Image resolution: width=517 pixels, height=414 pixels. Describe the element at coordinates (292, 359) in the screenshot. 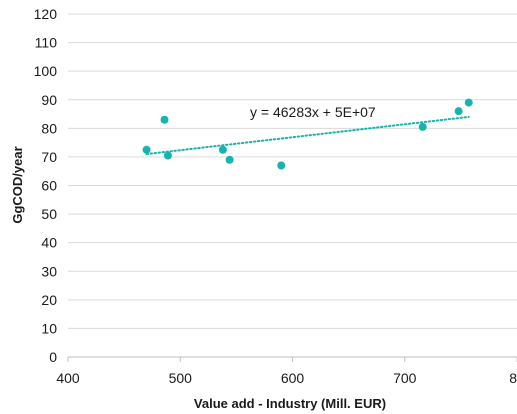

I see `axes` at that location.